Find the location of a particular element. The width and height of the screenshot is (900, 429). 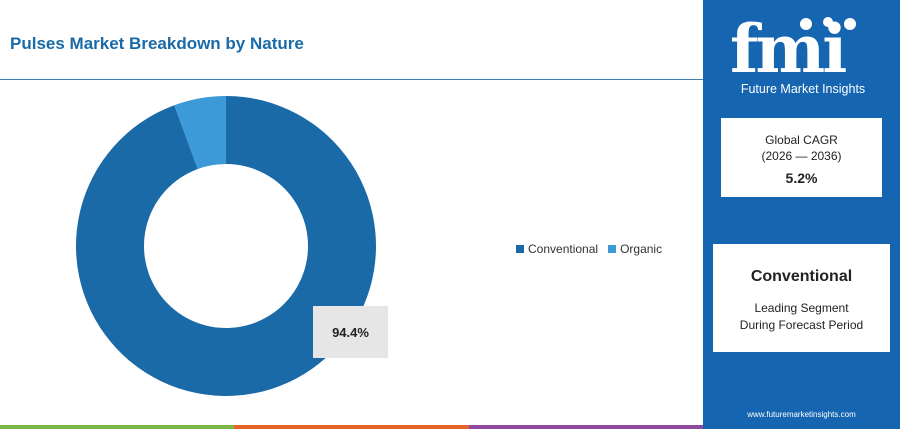

brand-name: Future Market Insights is located at coordinates (803, 89).